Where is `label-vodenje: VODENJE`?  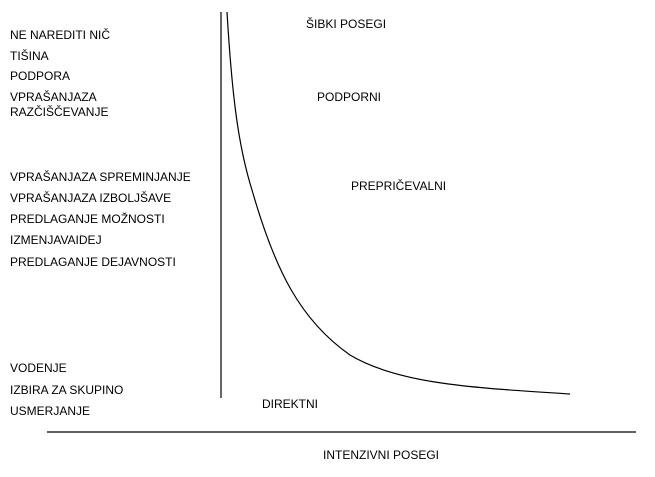 label-vodenje: VODENJE is located at coordinates (38, 368).